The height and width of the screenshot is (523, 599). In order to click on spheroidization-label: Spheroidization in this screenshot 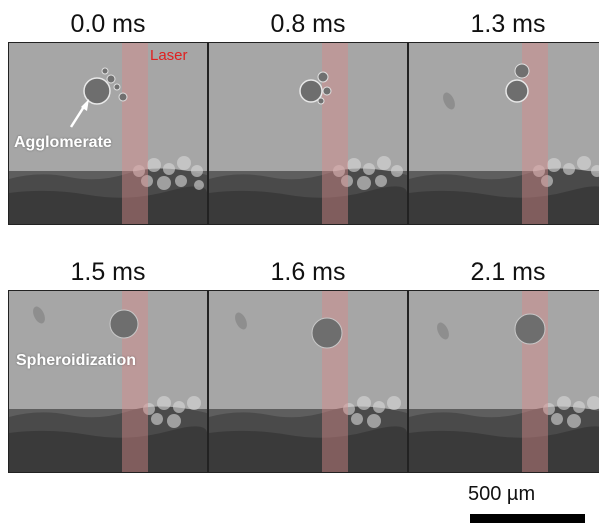, I will do `click(76, 360)`.